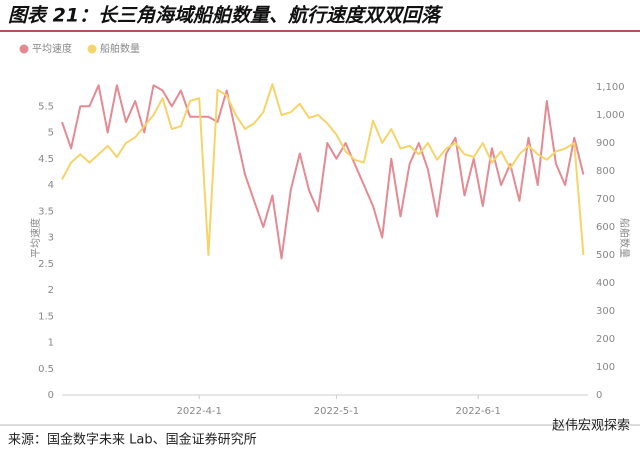  Describe the element at coordinates (132, 440) in the screenshot. I see `source: 来源：国金数字未来 Lab、国金证券研究所` at that location.